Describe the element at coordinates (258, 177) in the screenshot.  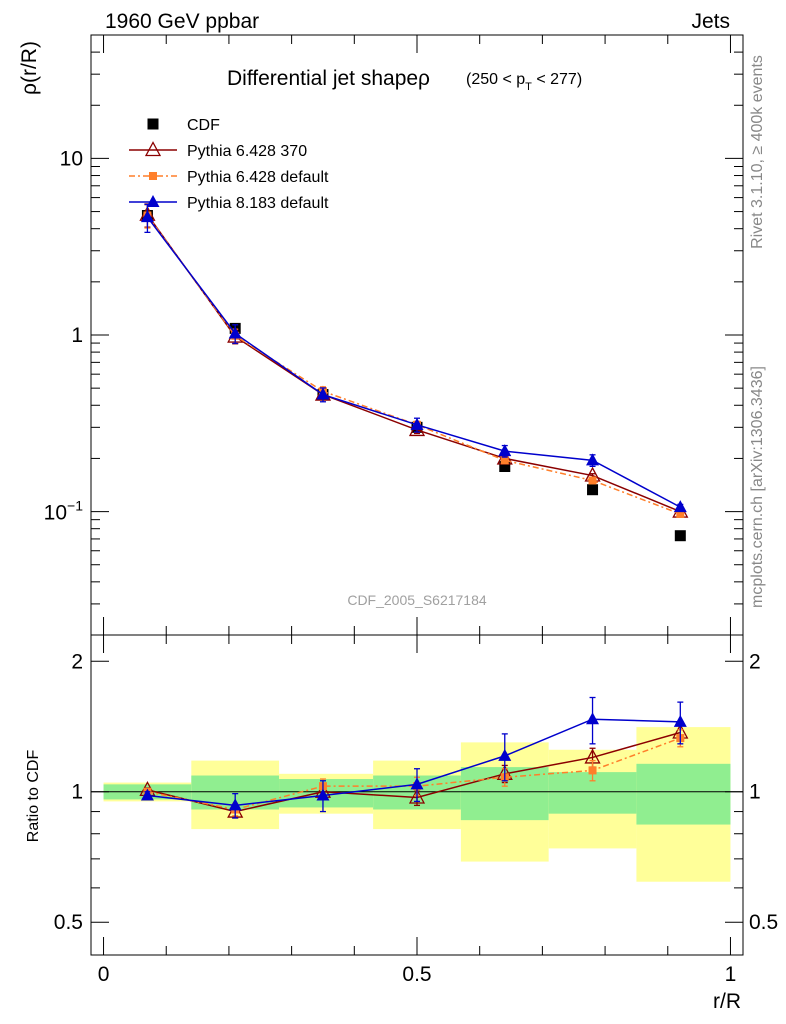
I see `legend-entry-label: Pythia 6.428 default` at that location.